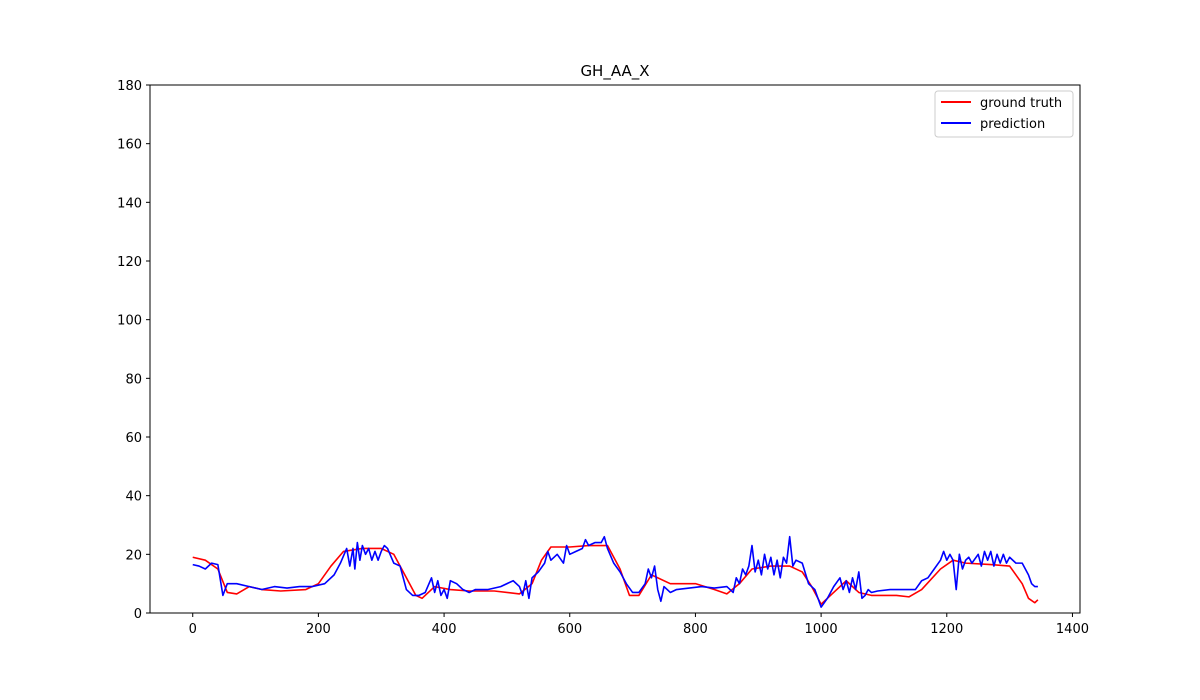  Describe the element at coordinates (193, 629) in the screenshot. I see `x-tick-label: 0` at that location.